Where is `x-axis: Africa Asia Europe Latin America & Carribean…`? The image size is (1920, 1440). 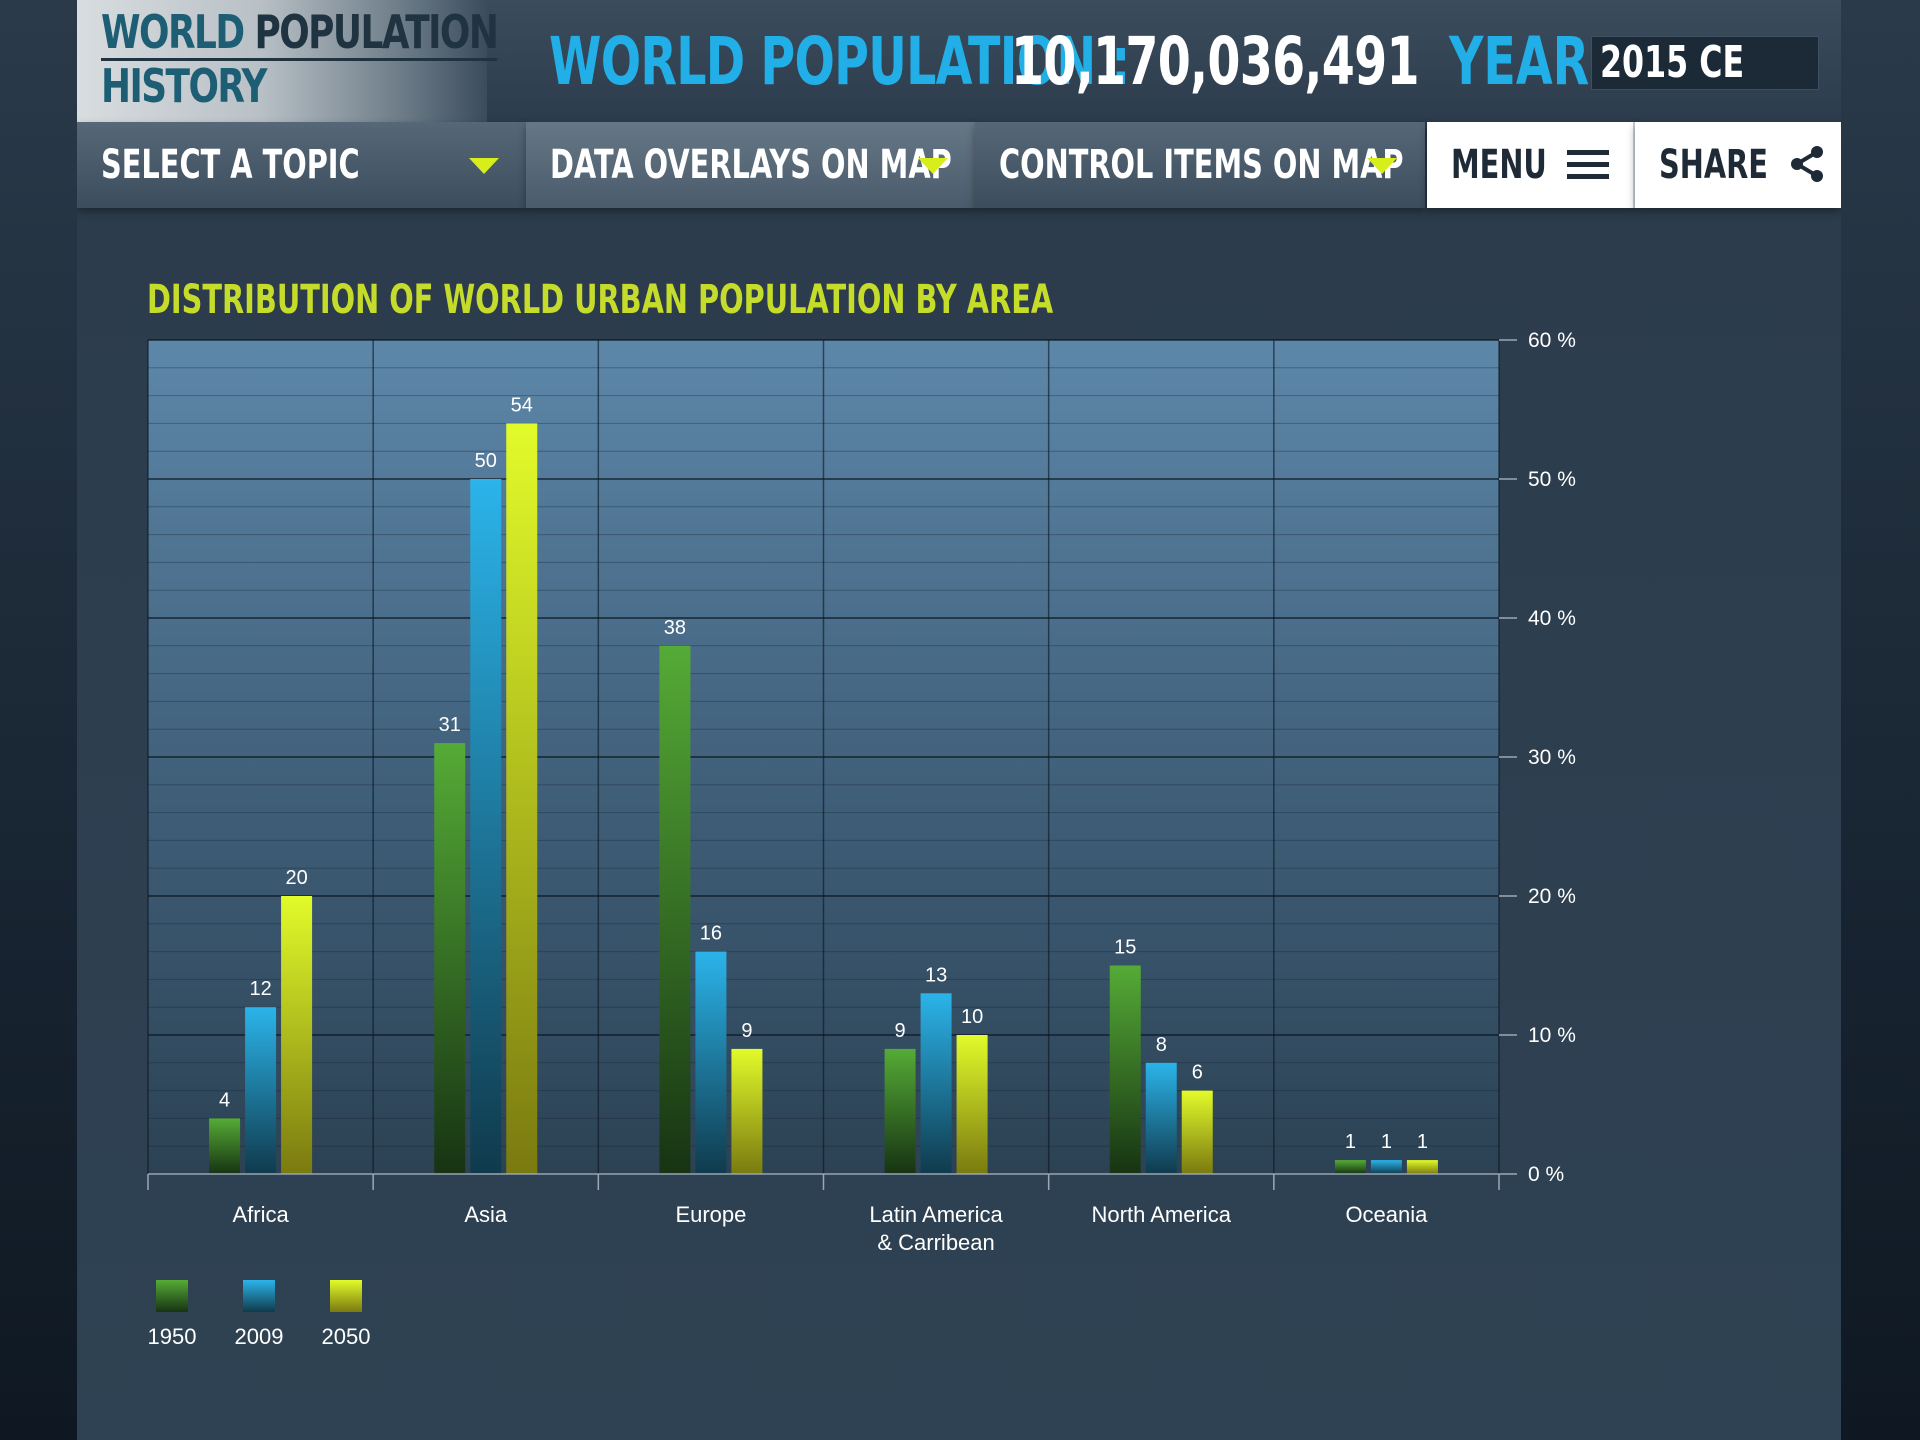 x-axis: Africa Asia Europe Latin America & Carribean… is located at coordinates (823, 1214).